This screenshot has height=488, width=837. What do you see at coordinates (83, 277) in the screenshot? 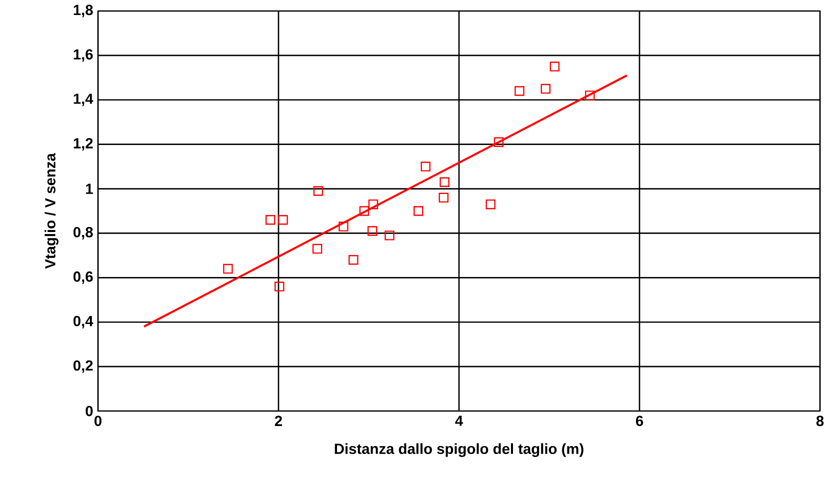
I see `y-tick-label: 0,6` at bounding box center [83, 277].